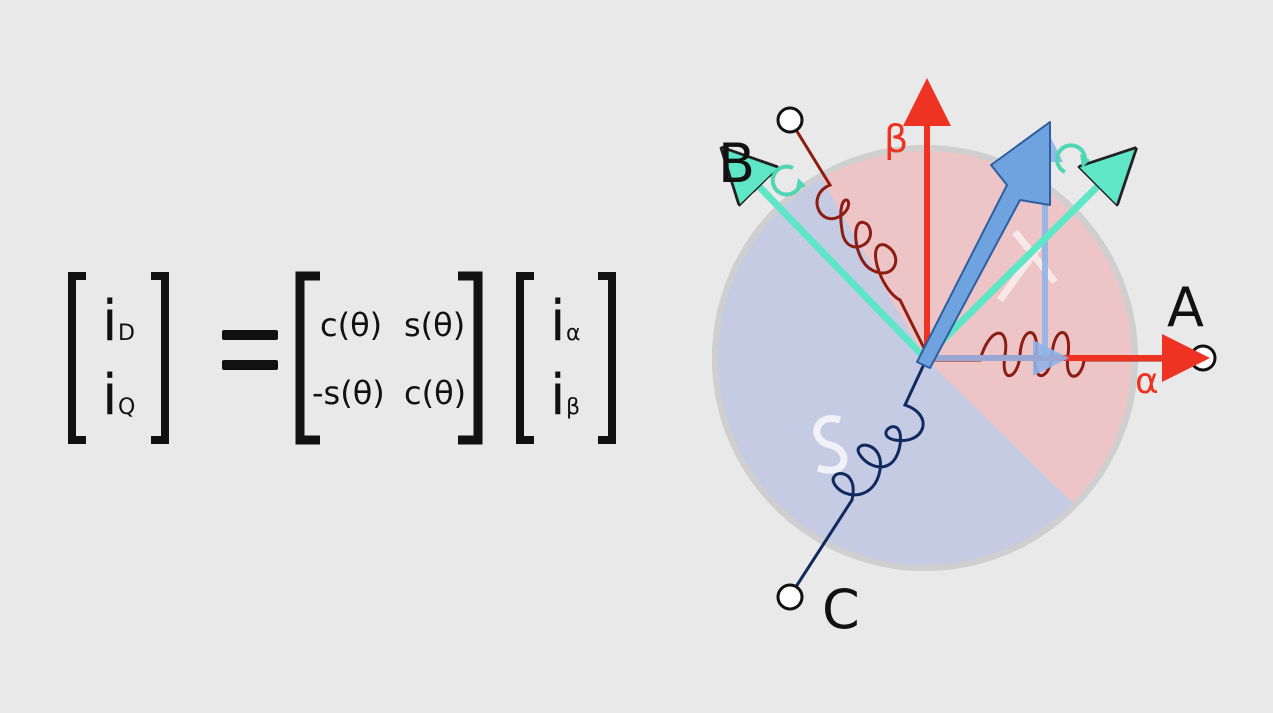 Image resolution: width=1273 pixels, height=713 pixels. Describe the element at coordinates (573, 333) in the screenshot. I see `rhs-sub-alpha: α` at that location.